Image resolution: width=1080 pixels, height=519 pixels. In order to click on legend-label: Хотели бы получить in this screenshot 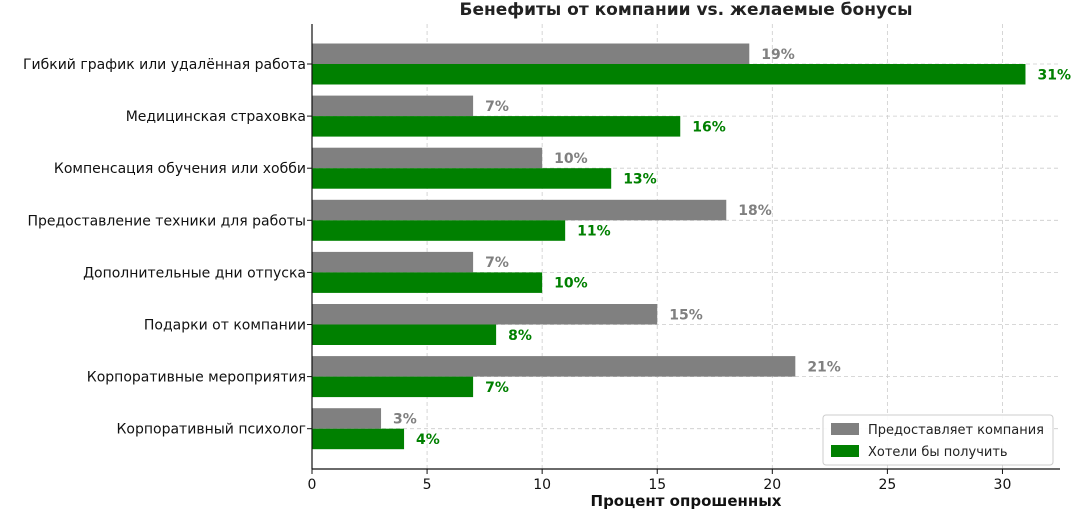, I will do `click(938, 452)`.